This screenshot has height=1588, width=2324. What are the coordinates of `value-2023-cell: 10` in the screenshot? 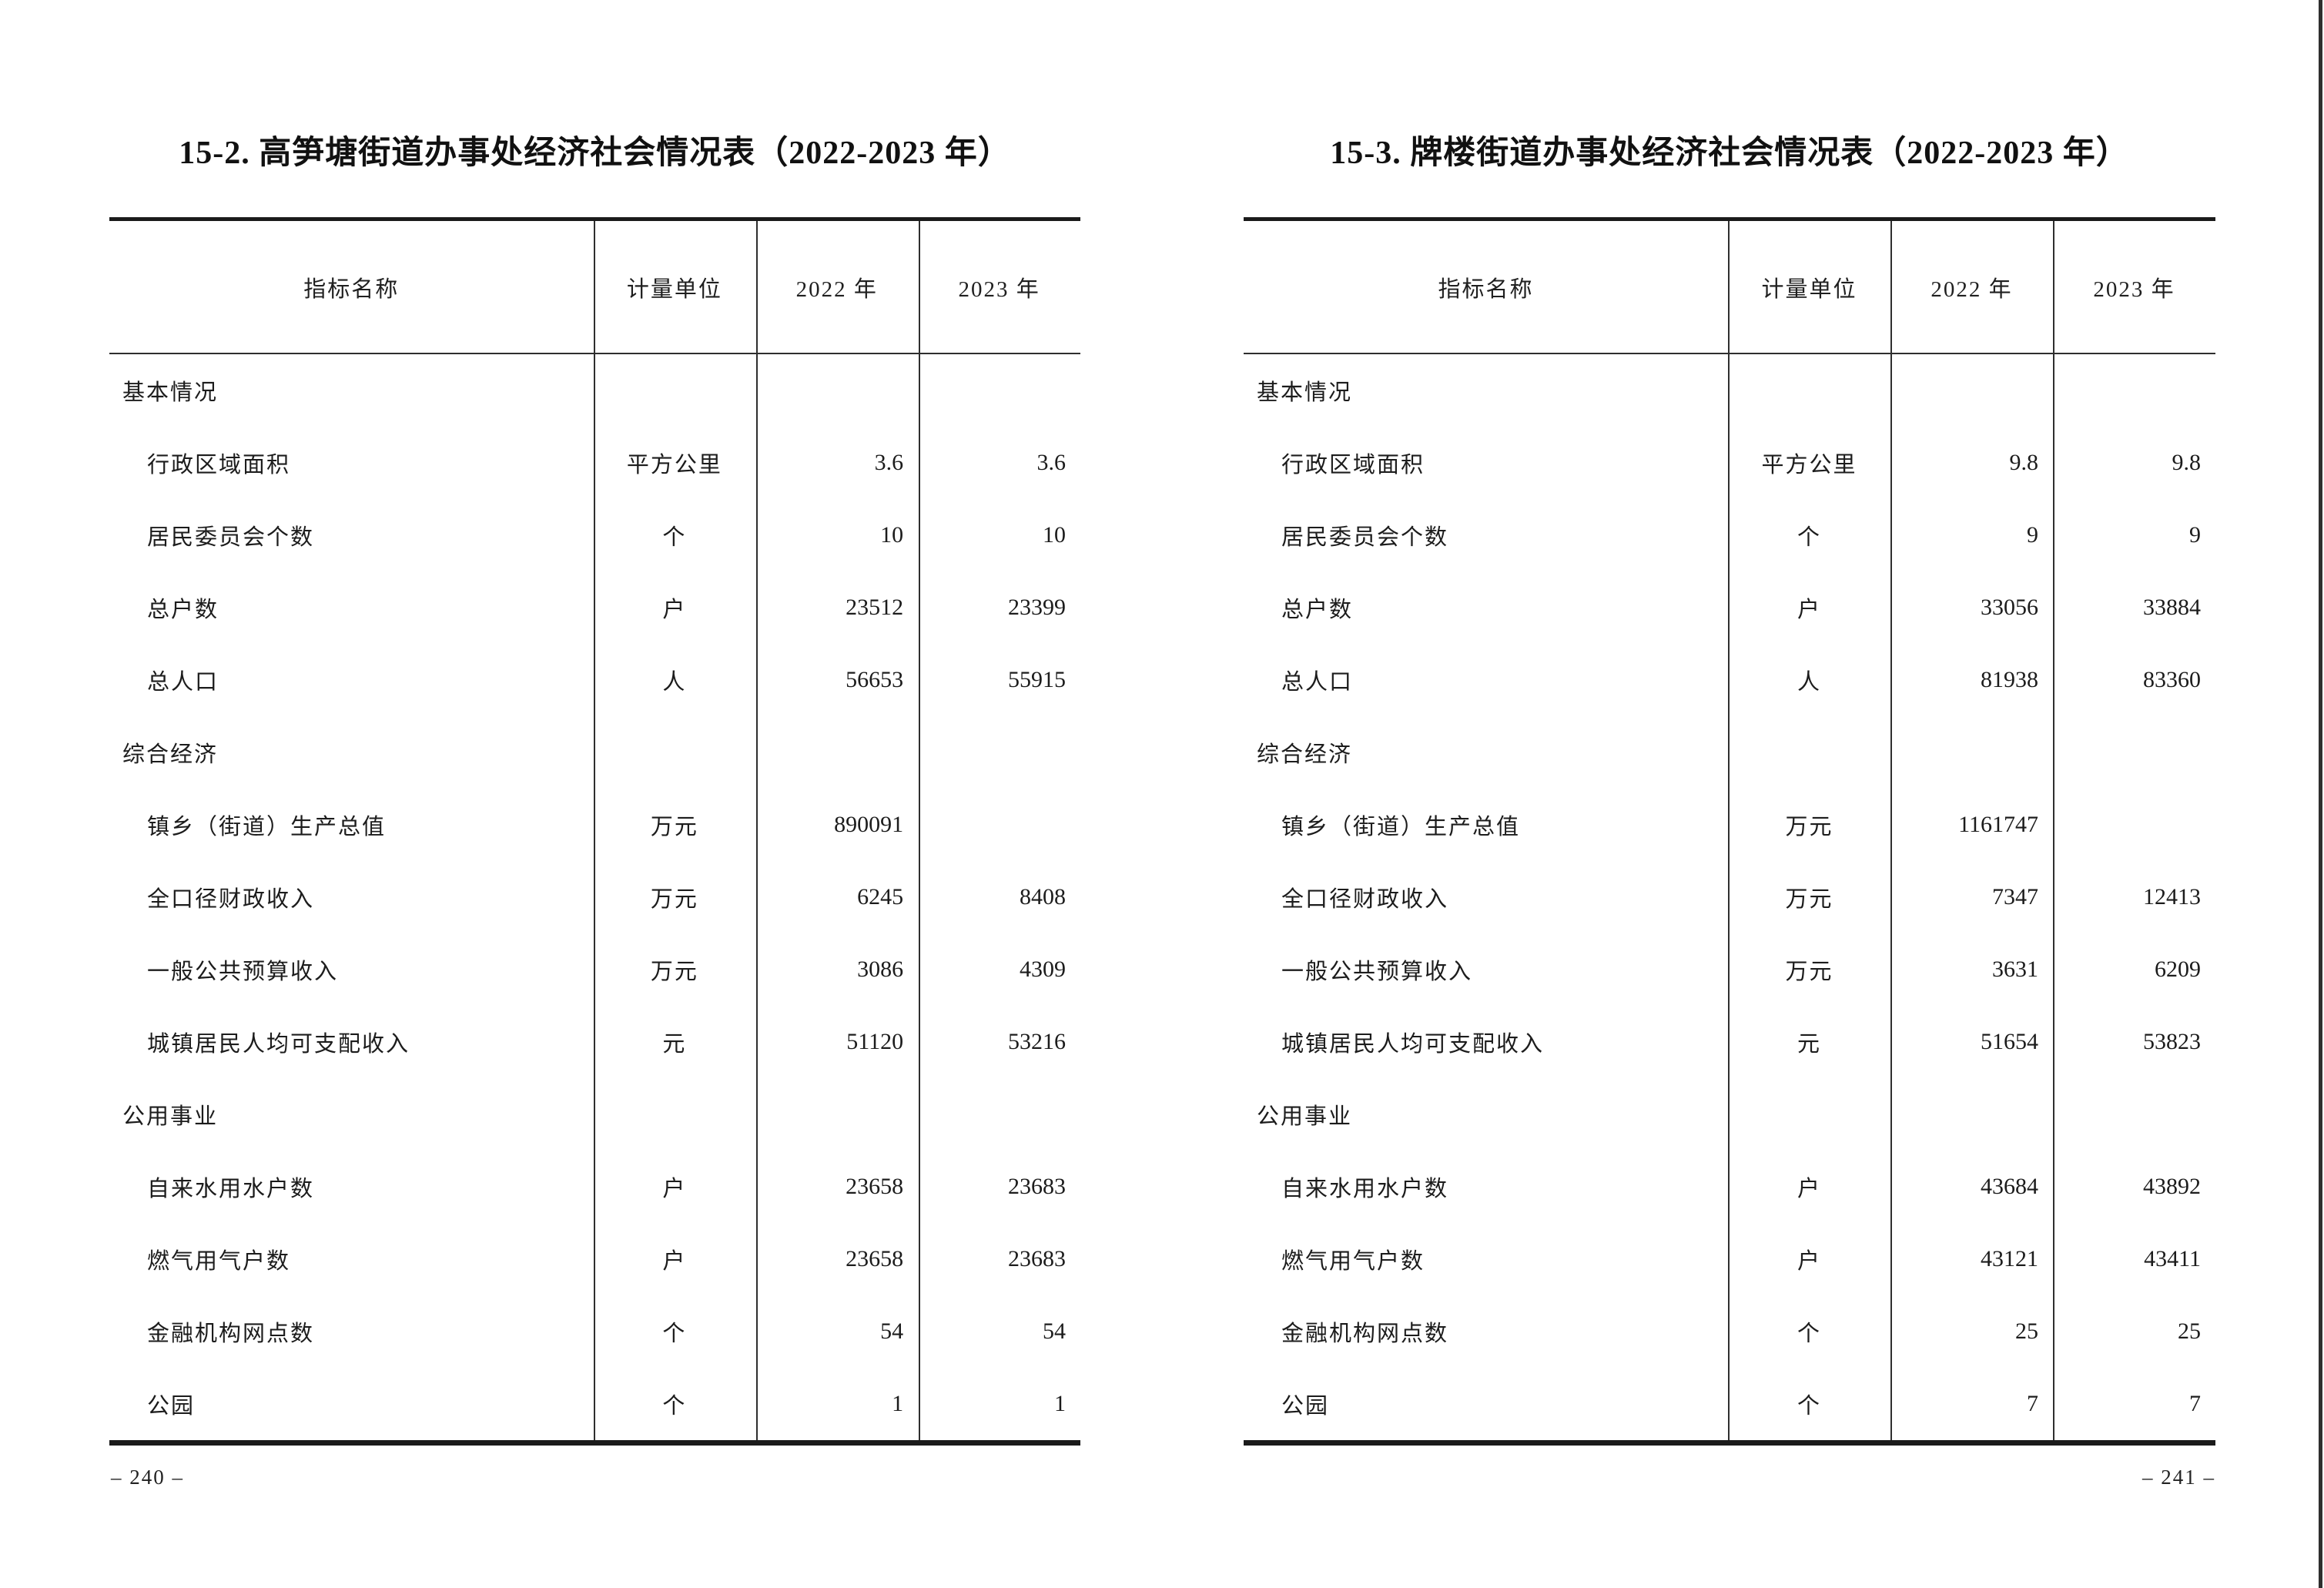 It's located at (1055, 535).